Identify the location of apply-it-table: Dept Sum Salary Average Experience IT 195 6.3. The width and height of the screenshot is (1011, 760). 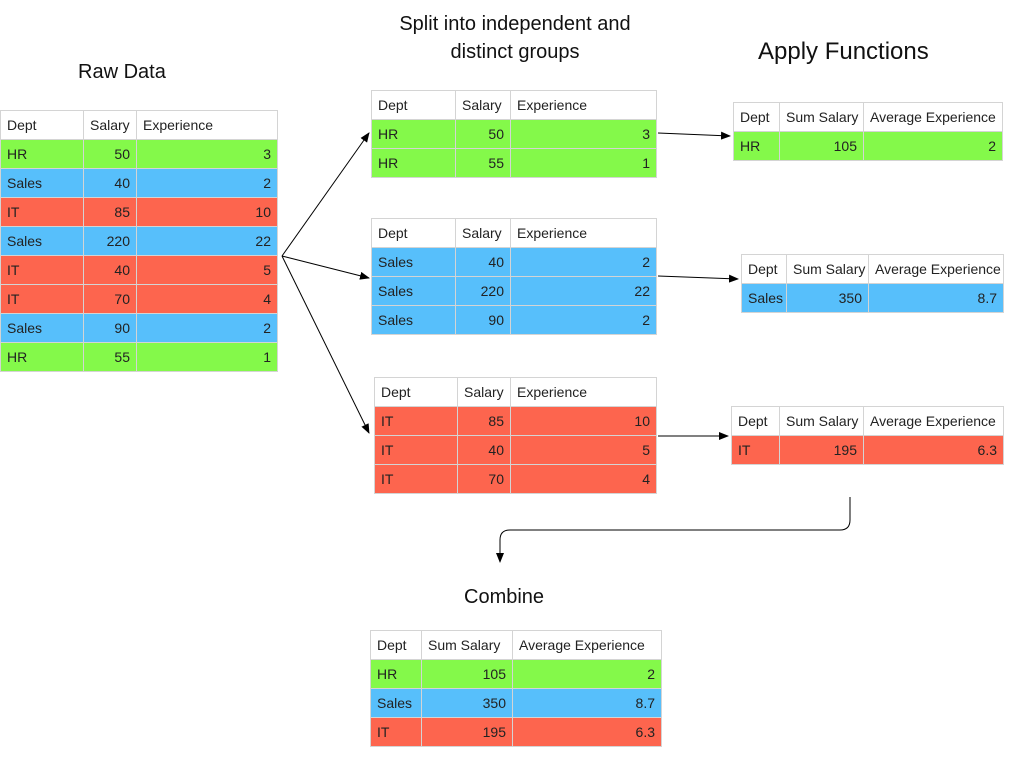
(867, 435).